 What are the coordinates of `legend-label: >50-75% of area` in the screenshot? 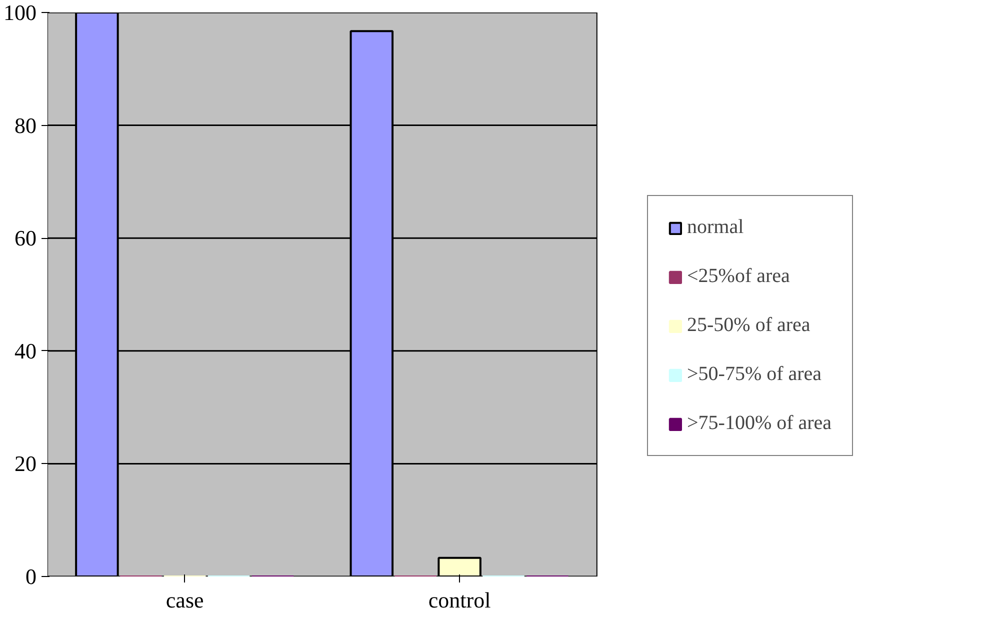 It's located at (754, 374).